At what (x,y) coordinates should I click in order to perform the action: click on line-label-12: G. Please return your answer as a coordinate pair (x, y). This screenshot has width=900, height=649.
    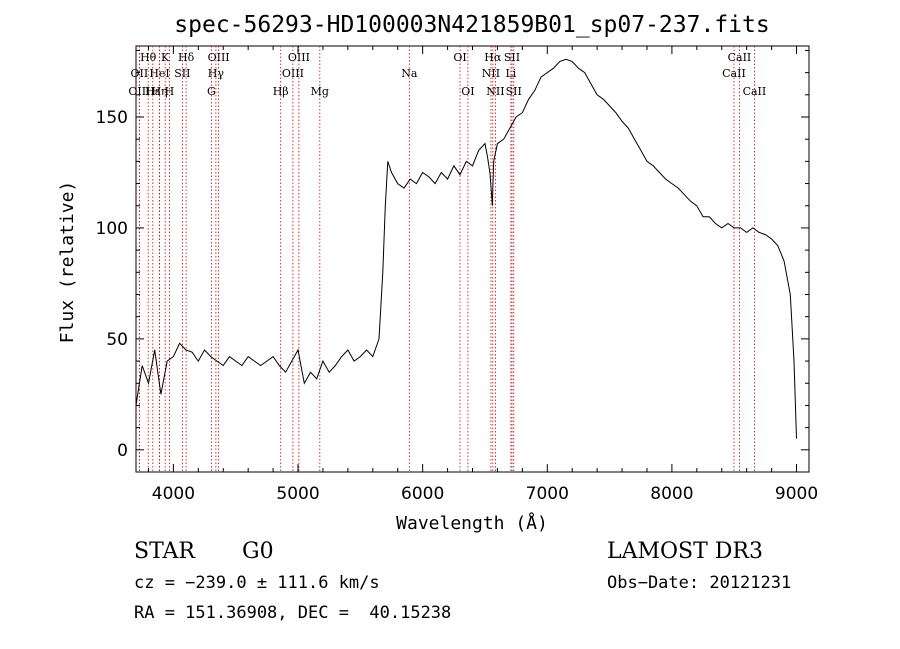
    Looking at the image, I should click on (211, 91).